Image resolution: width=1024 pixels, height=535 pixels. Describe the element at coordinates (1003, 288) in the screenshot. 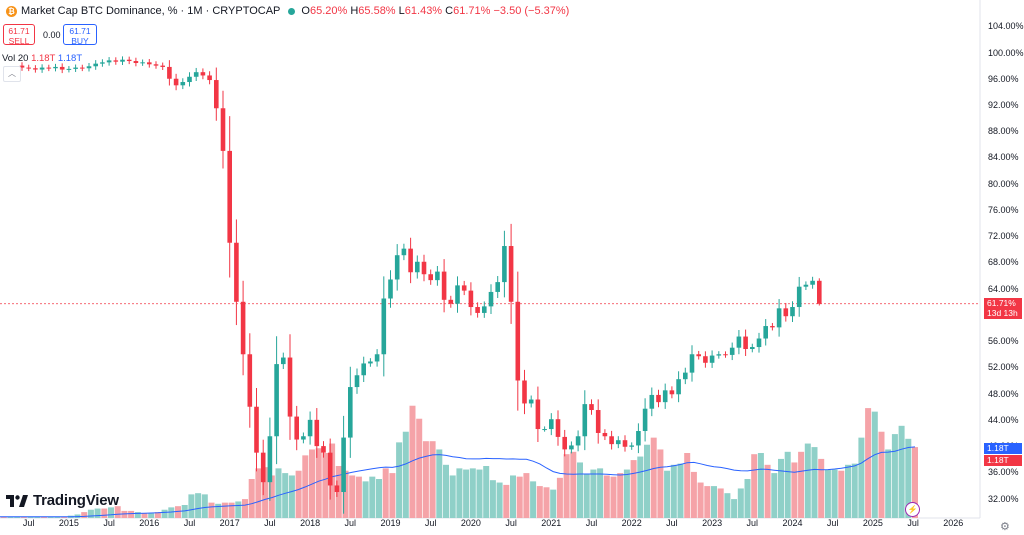

I see `y-tick-label: 64.00%` at that location.